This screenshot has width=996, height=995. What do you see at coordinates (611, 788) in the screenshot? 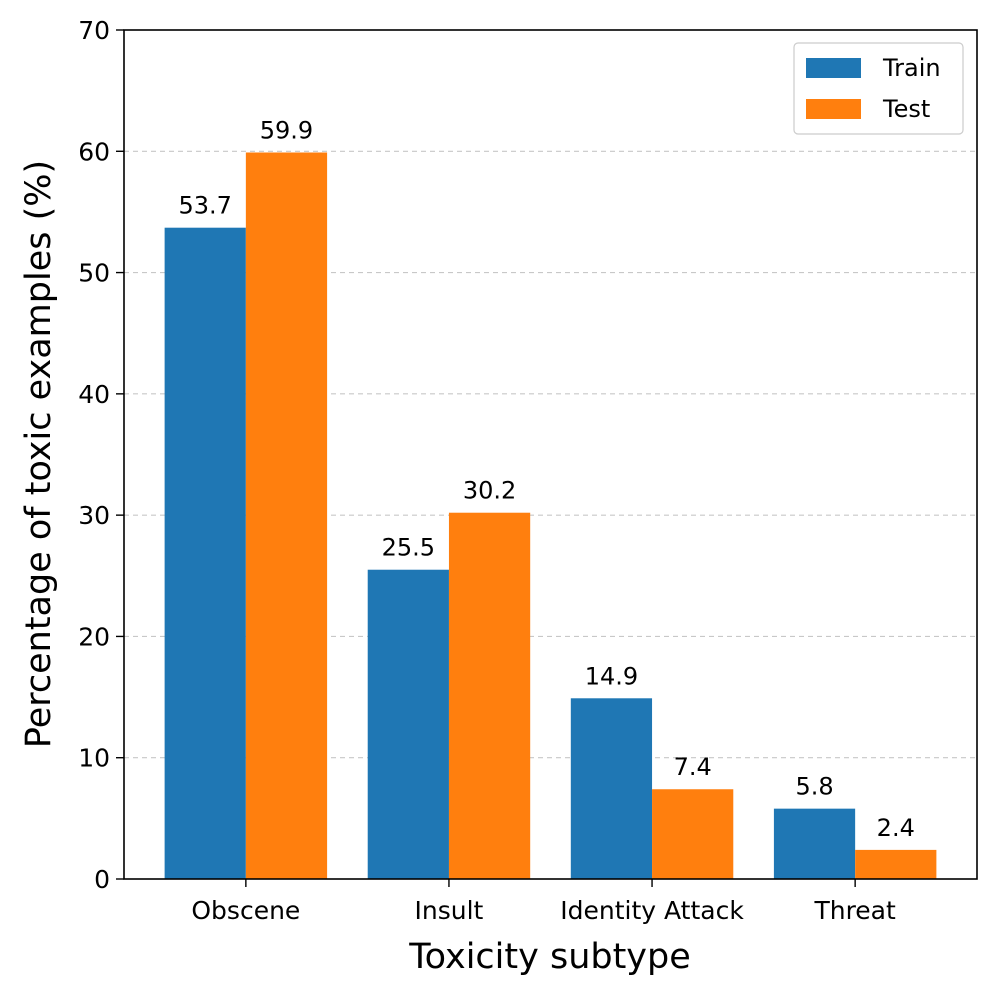
I see `bar-train-identity-attack` at bounding box center [611, 788].